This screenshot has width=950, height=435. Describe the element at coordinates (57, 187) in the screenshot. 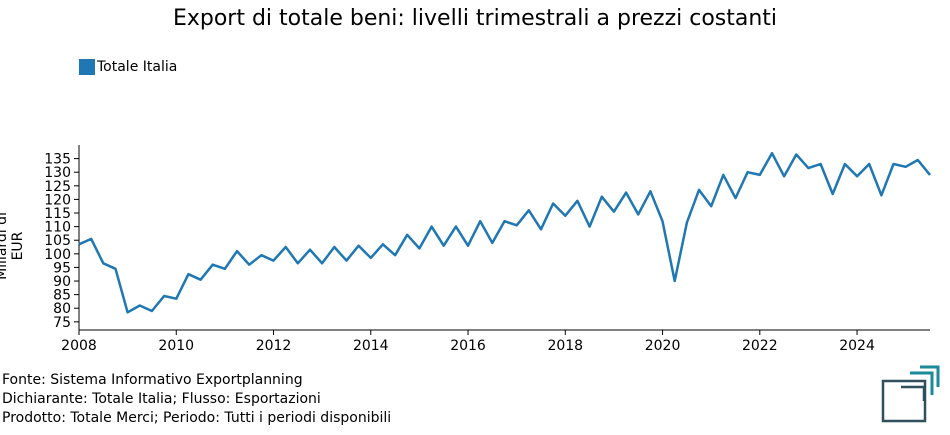

I see `y-tick-label: 125` at that location.